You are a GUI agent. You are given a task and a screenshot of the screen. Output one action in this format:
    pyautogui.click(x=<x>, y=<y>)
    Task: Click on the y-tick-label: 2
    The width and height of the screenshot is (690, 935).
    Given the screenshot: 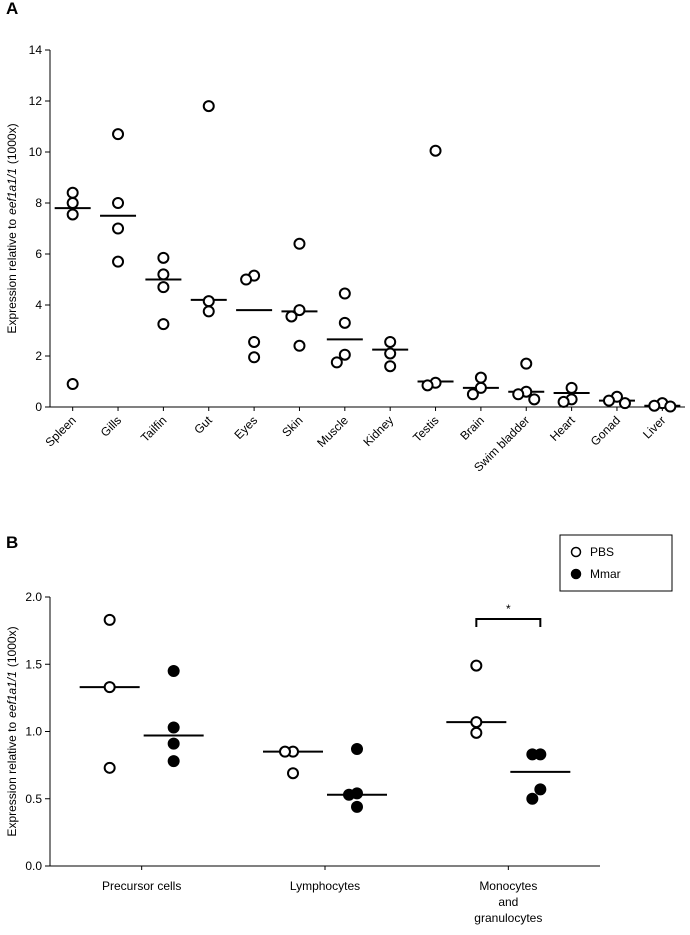 What is the action you would take?
    pyautogui.click(x=38, y=356)
    